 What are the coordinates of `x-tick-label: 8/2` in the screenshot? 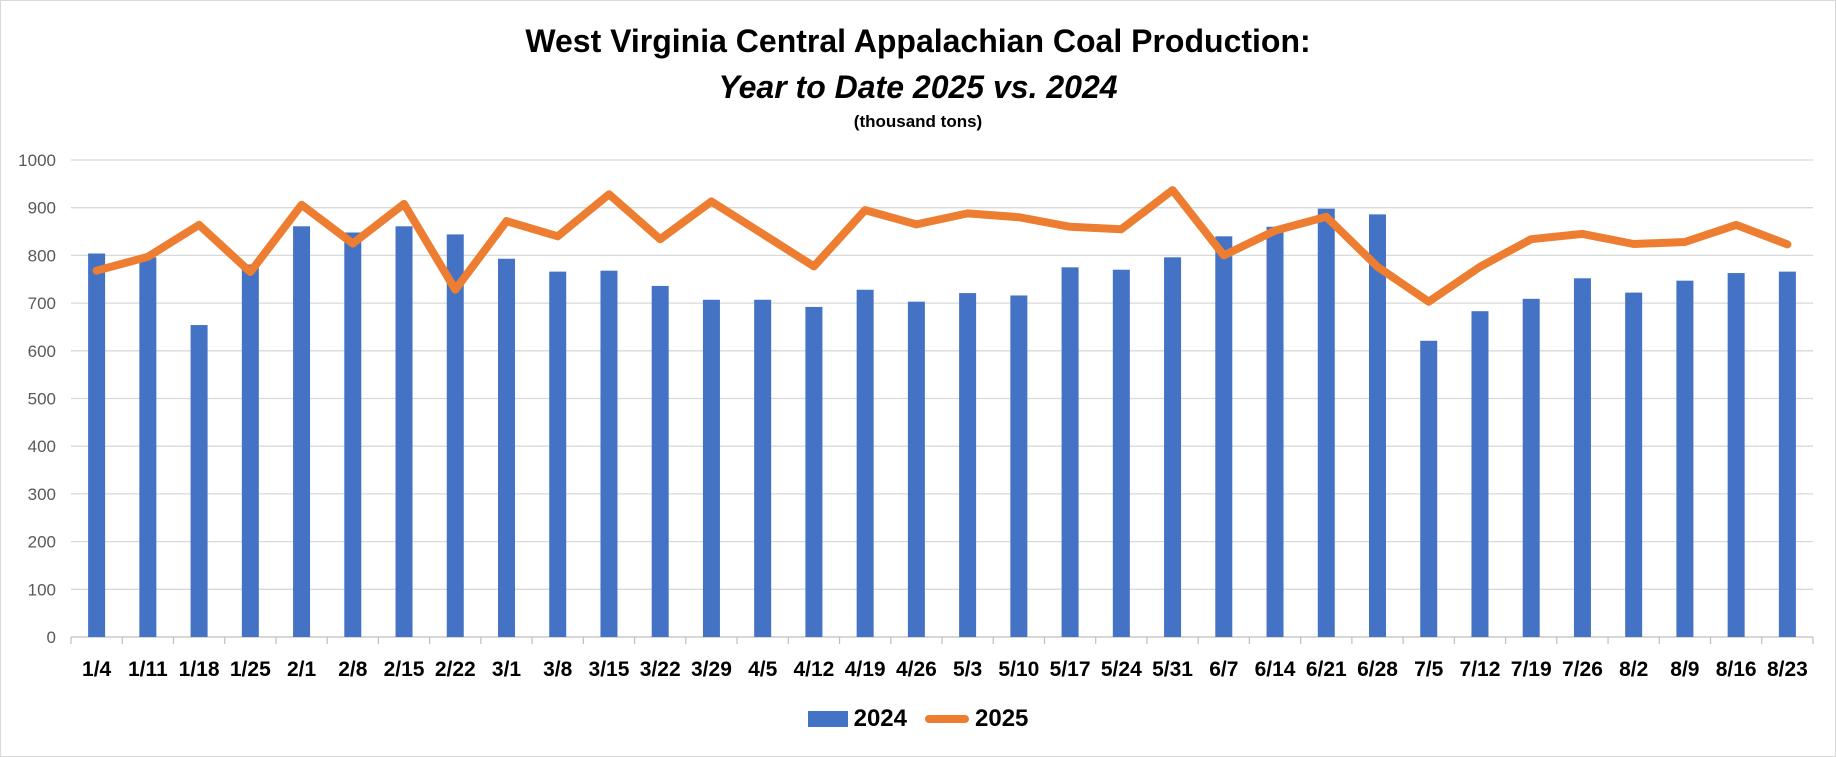 It's located at (1633, 669).